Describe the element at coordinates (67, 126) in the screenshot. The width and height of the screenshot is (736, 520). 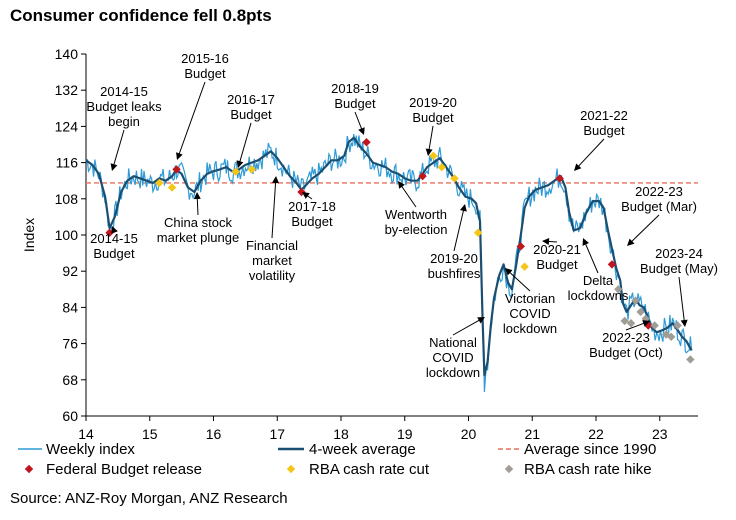
I see `y-tick-label: 124` at that location.